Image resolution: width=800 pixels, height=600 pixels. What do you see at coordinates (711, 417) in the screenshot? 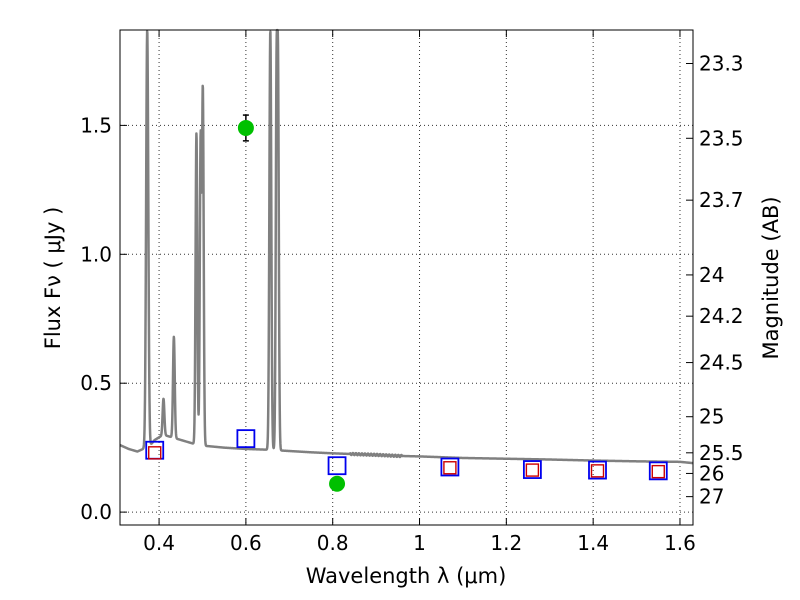
I see `right-tick-label: 25` at bounding box center [711, 417].